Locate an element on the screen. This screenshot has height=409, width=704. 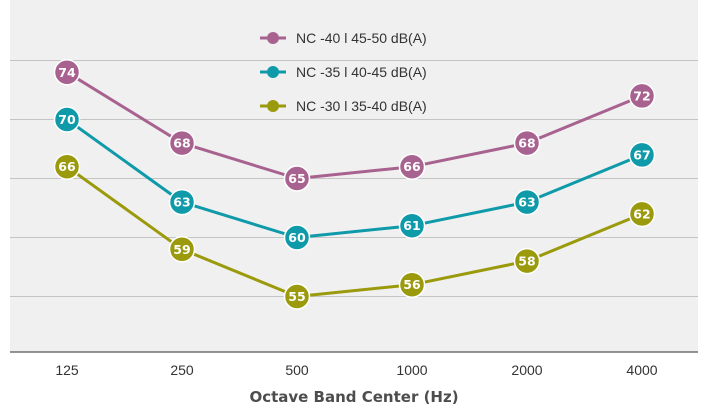
legend-item: NC -30 l 35-40 dB(A) is located at coordinates (343, 106).